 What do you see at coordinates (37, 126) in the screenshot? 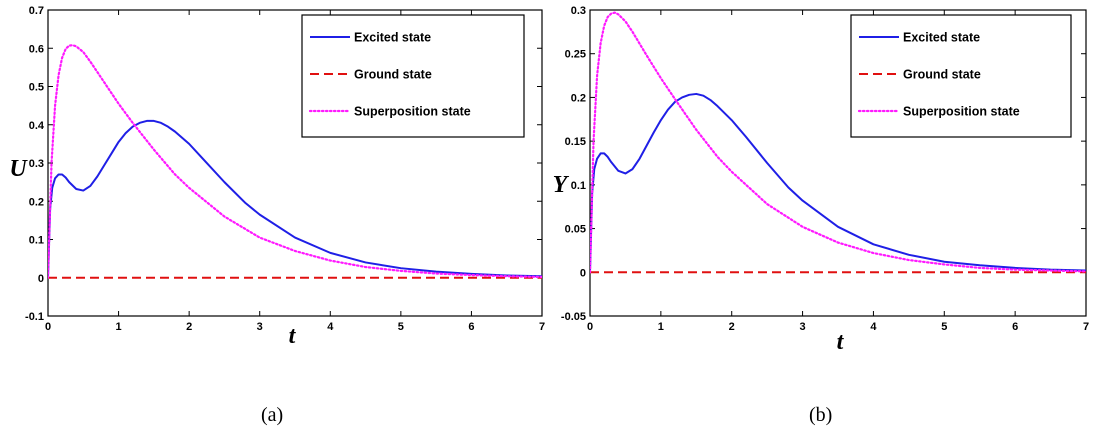
I see `y-tick-label: 0.4` at bounding box center [37, 126].